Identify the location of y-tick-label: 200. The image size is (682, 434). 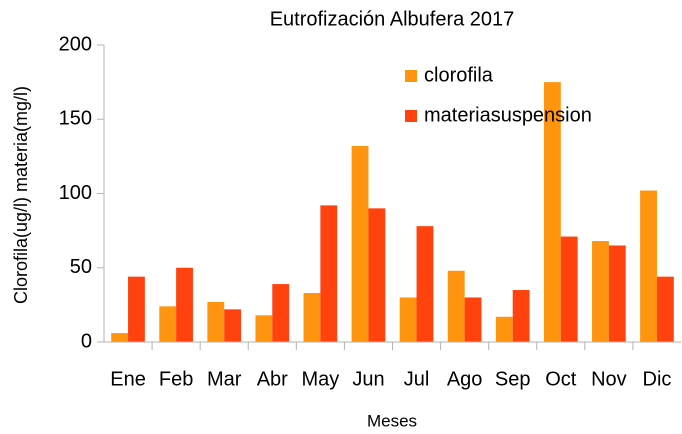
(75, 44).